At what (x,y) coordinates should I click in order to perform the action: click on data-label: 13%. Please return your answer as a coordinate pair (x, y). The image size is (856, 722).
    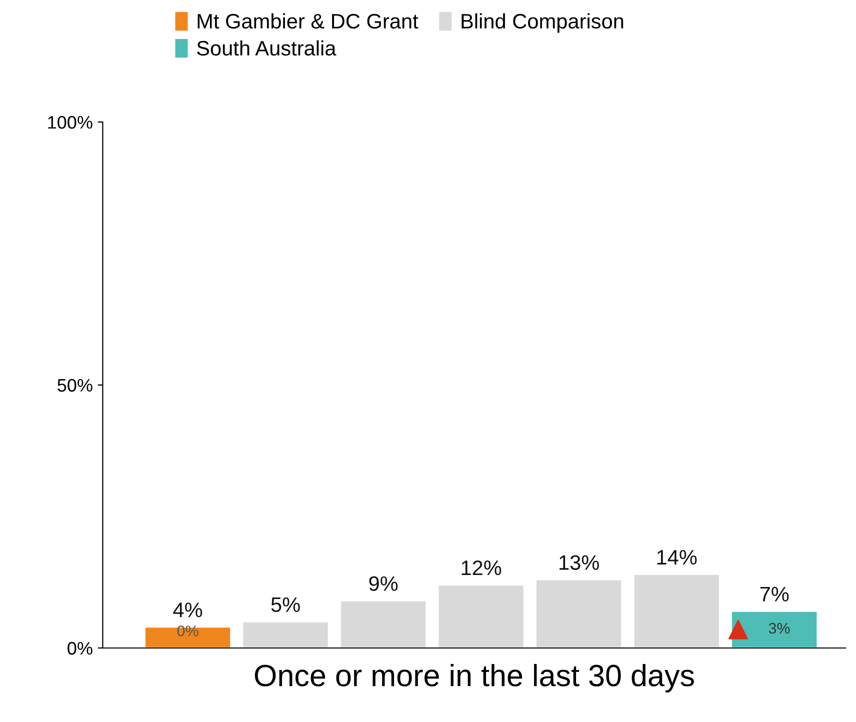
    Looking at the image, I should click on (579, 562).